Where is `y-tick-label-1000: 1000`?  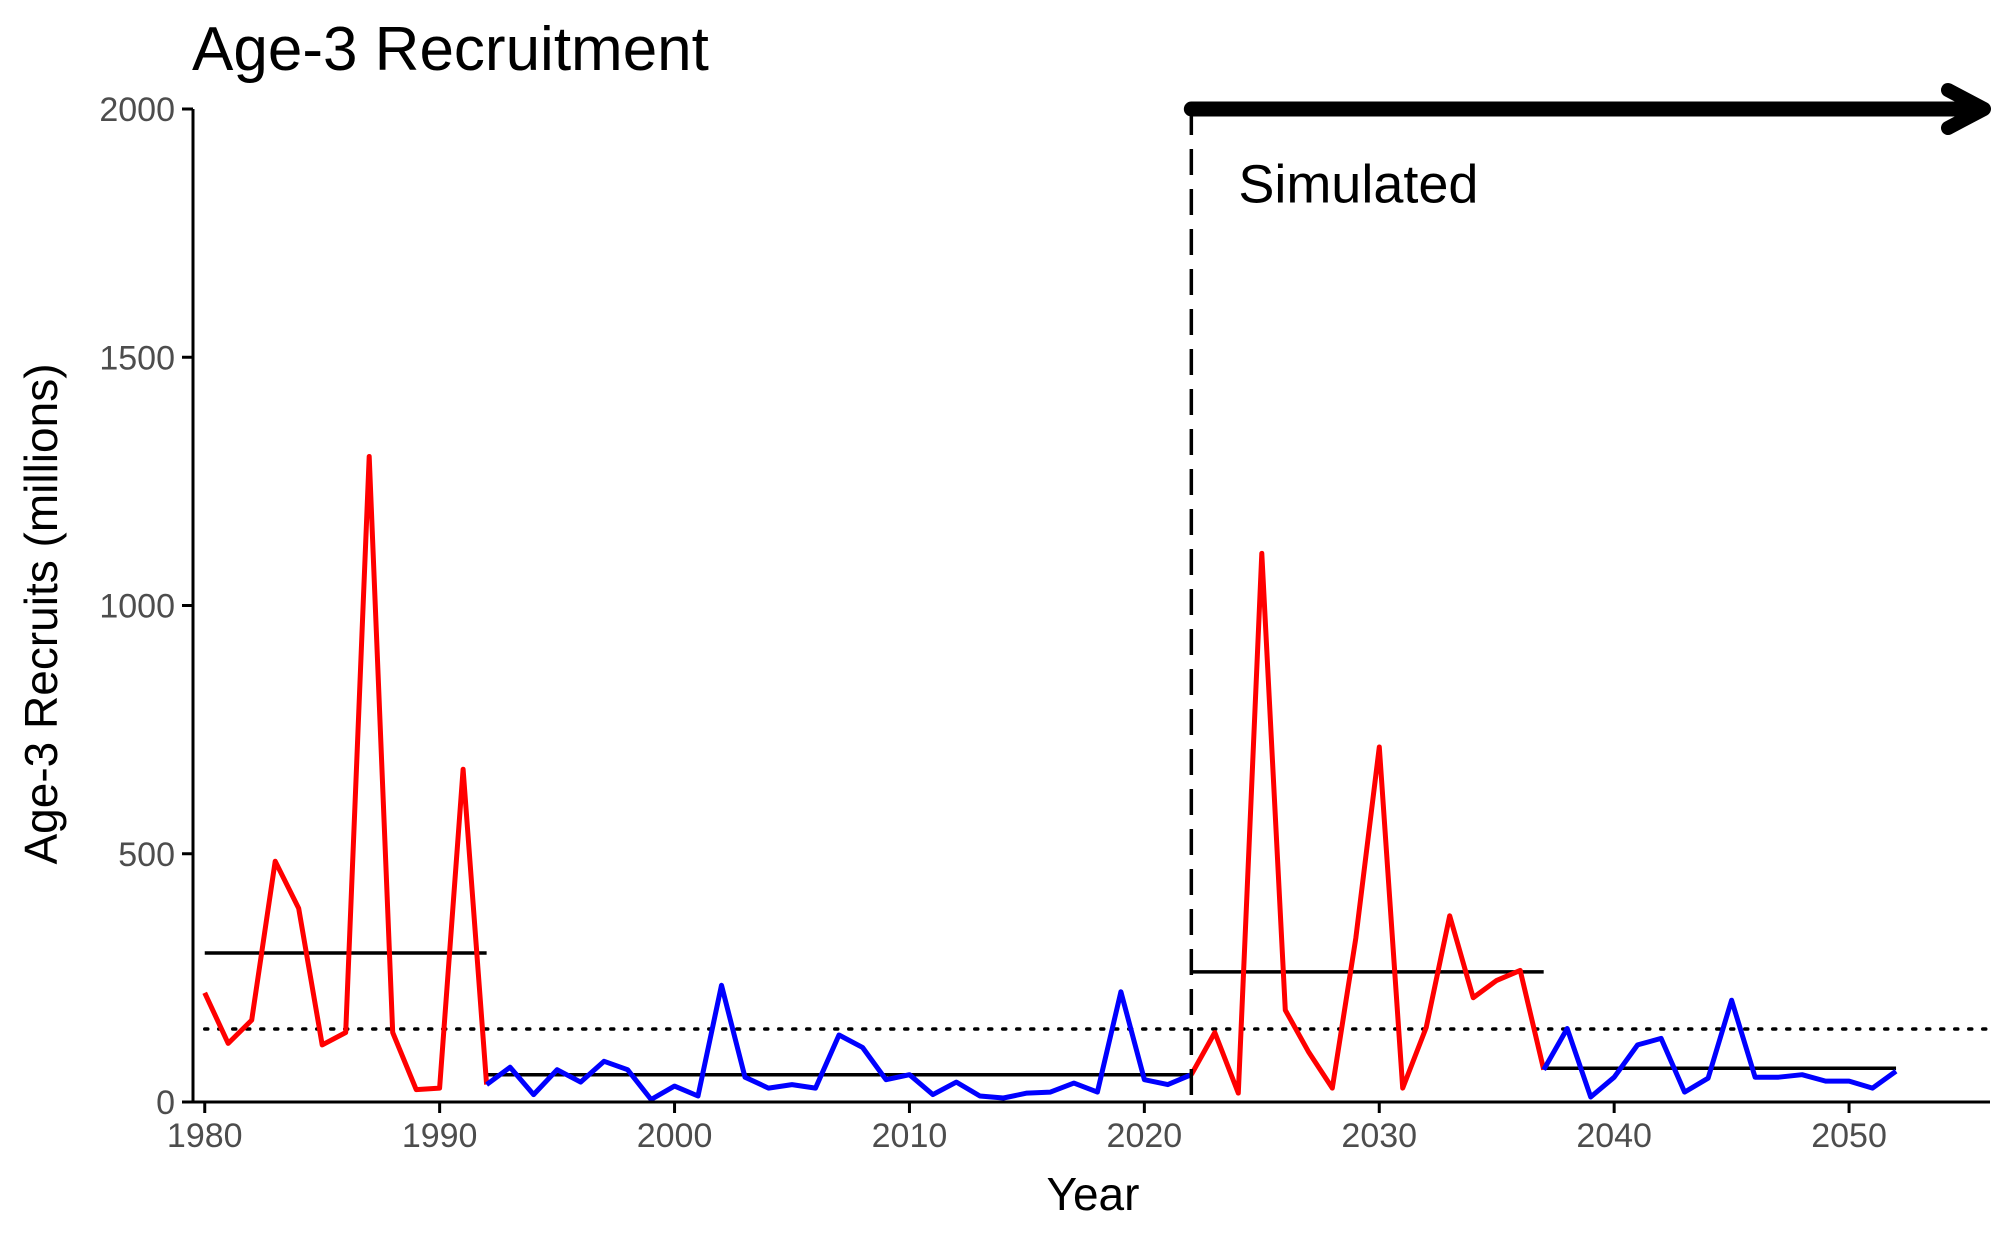
y-tick-label-1000: 1000 is located at coordinates (137, 607).